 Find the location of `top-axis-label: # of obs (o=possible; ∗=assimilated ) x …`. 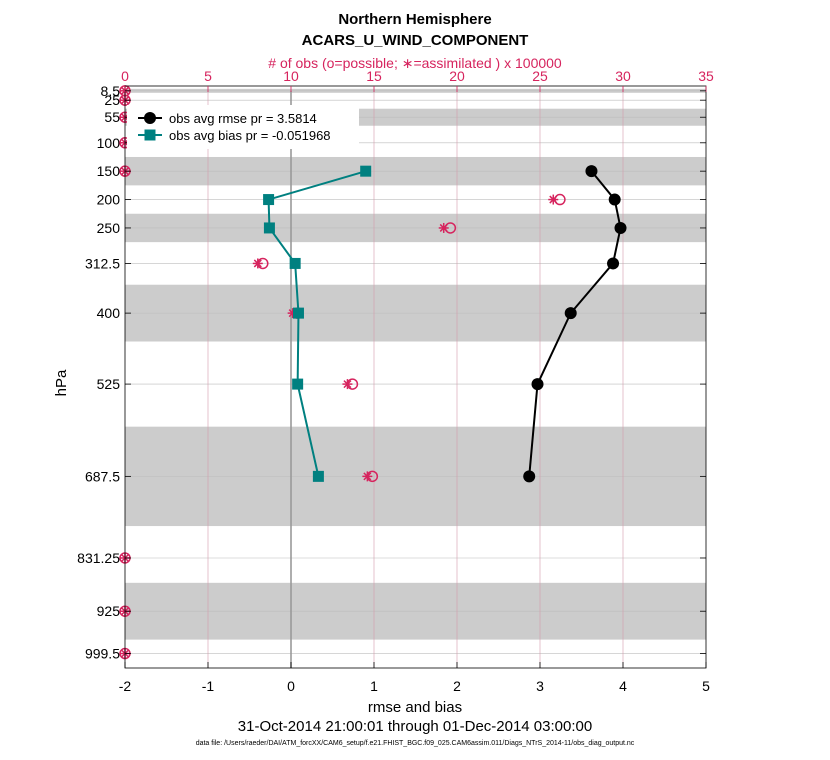

top-axis-label: # of obs (o=possible; ∗=assimilated ) x … is located at coordinates (415, 63).